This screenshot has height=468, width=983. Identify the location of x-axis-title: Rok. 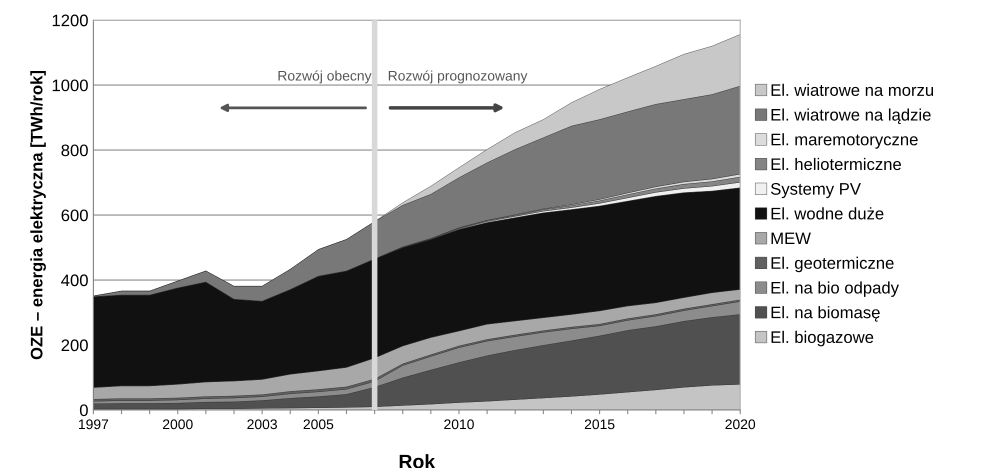
(418, 461).